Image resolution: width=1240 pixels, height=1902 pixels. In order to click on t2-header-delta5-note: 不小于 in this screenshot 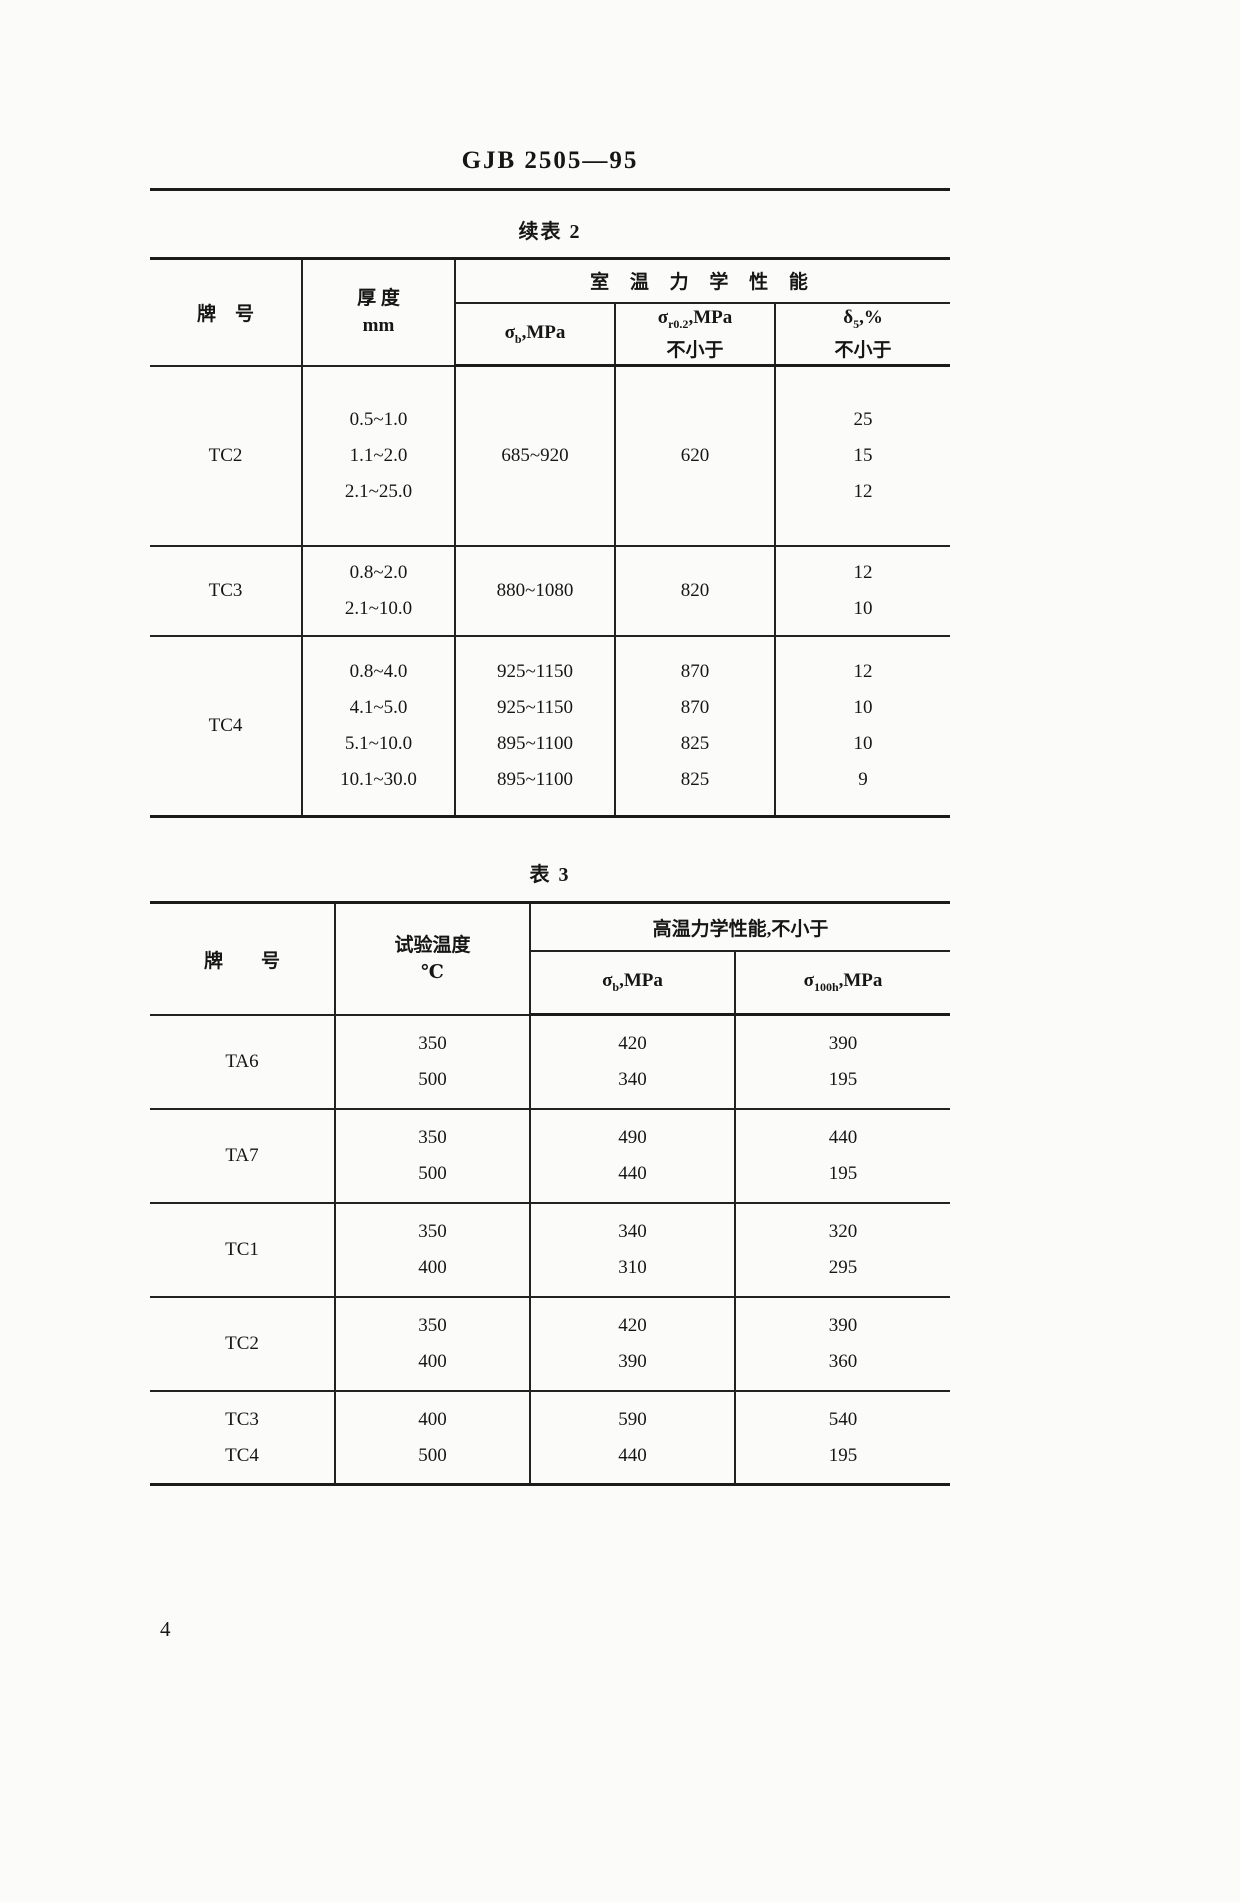, I will do `click(863, 351)`.